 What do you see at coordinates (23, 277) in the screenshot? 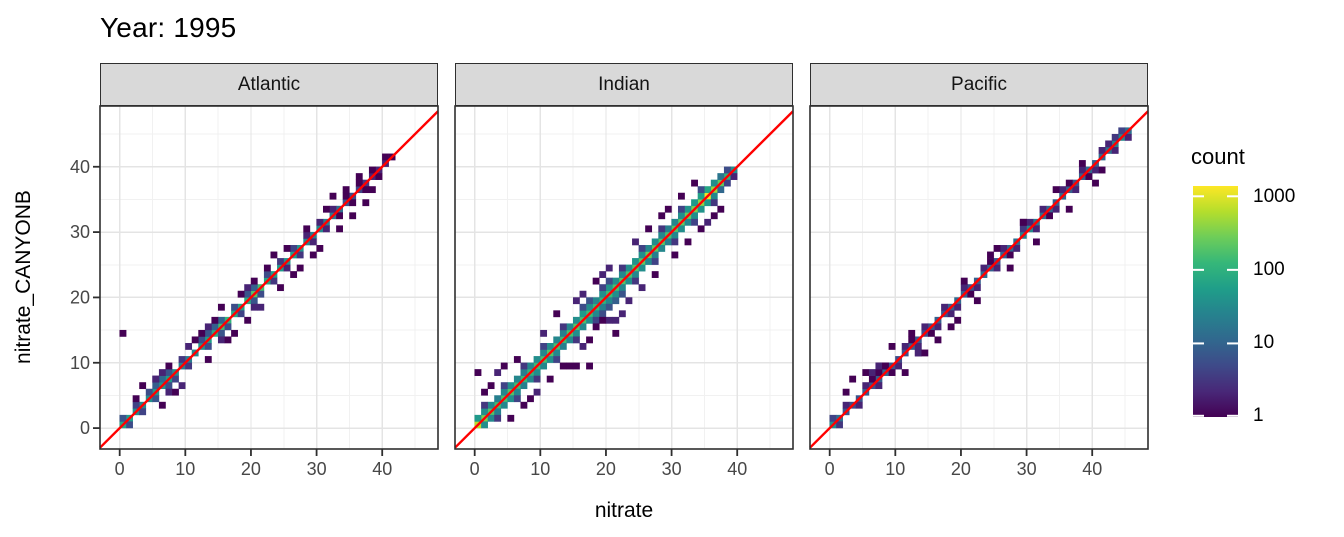
I see `y-axis-title: nitrate_CANYONB` at bounding box center [23, 277].